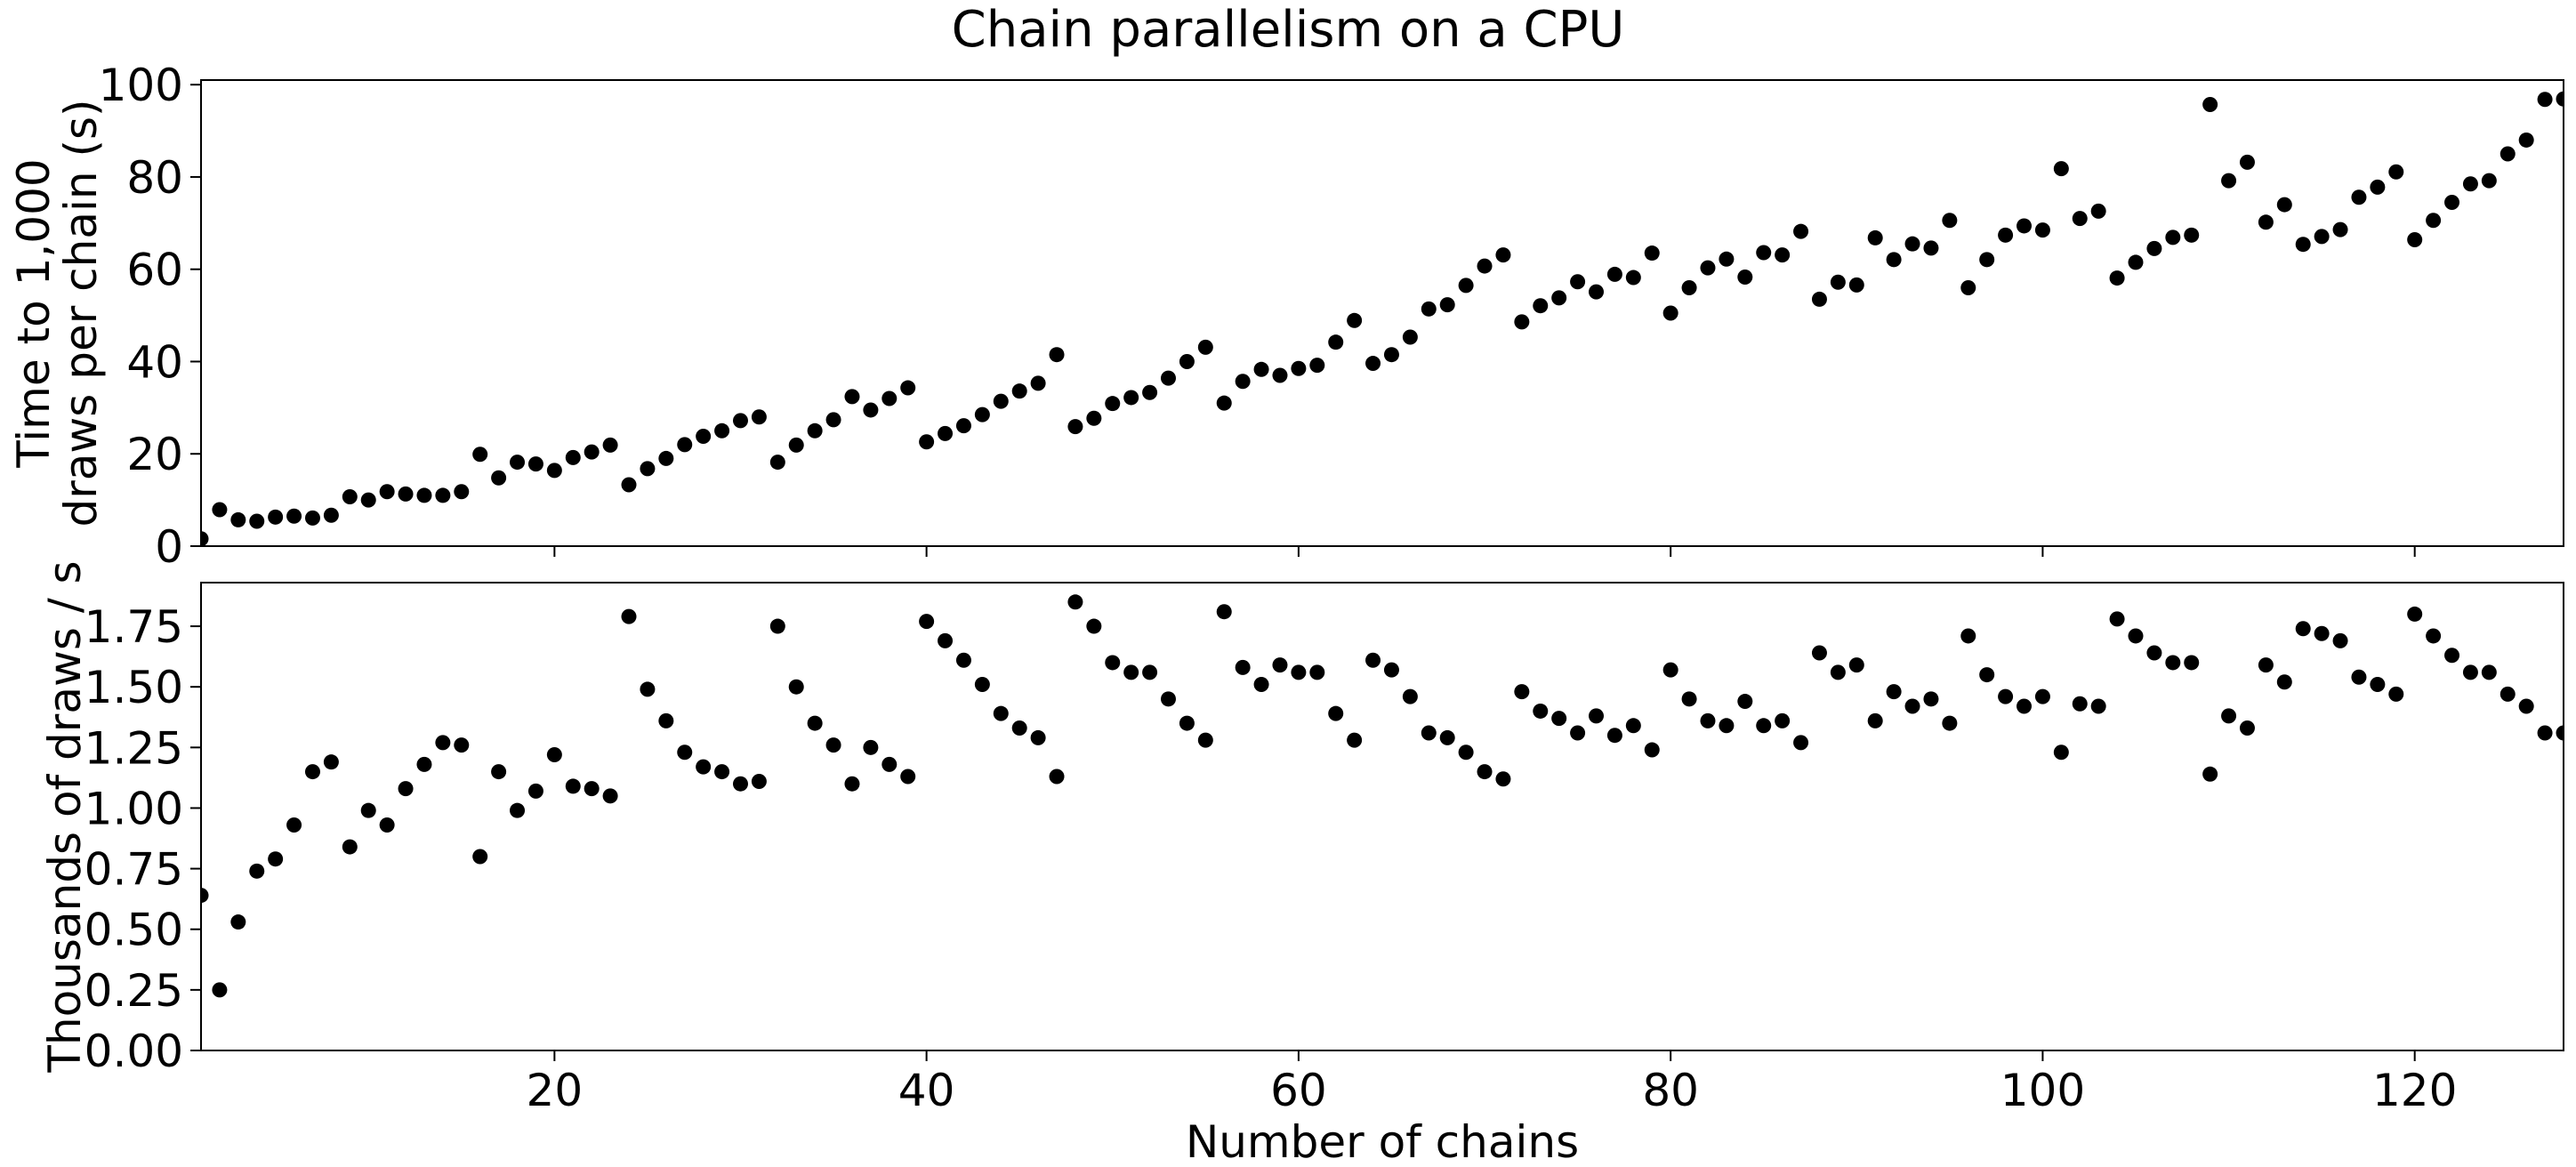 The width and height of the screenshot is (2576, 1167). What do you see at coordinates (1288, 30) in the screenshot?
I see `figure-title: Chain parallelism on a CPU` at bounding box center [1288, 30].